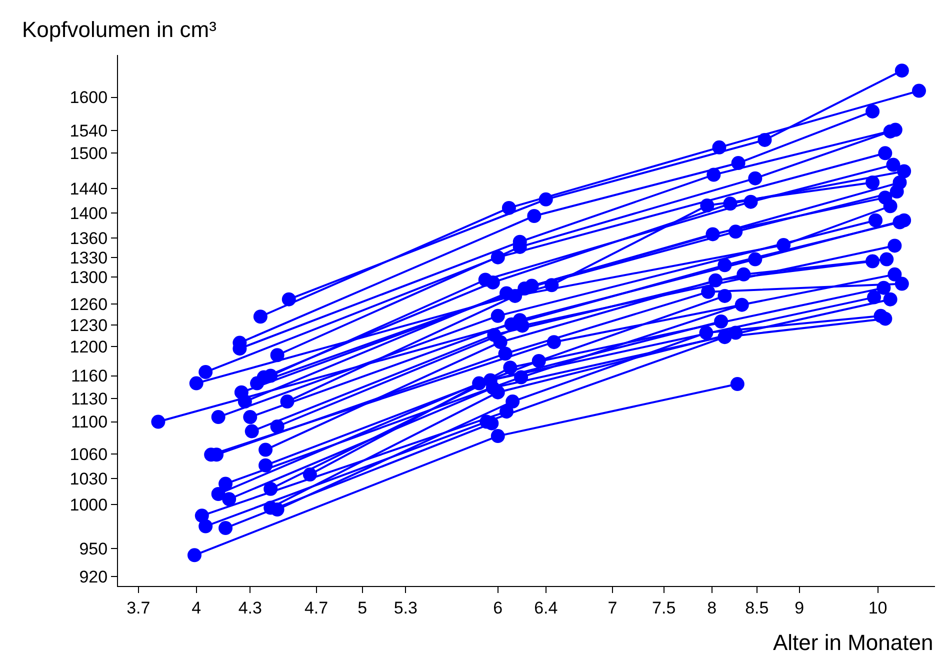 The height and width of the screenshot is (661, 943). I want to click on y-tick-label: 1330, so click(89, 258).